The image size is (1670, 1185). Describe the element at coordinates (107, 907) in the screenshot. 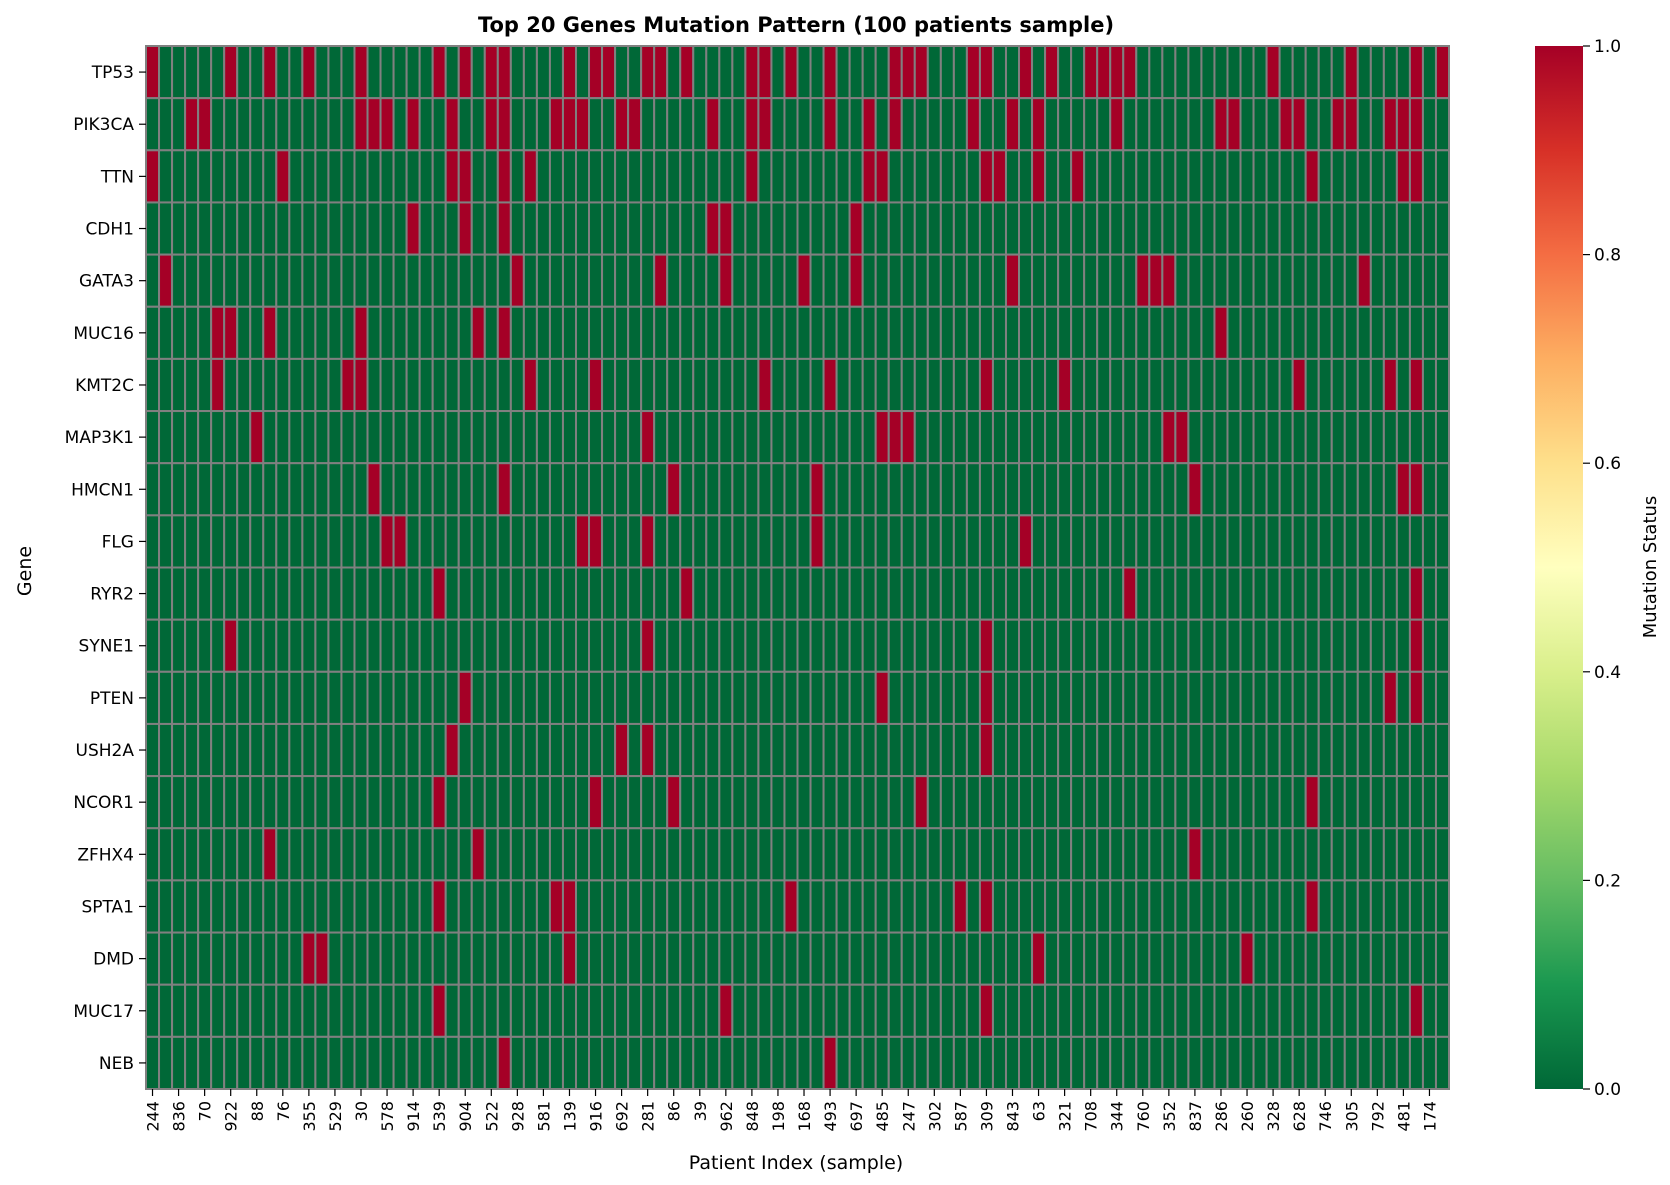

I see `y-tick-label: SPTA1` at that location.